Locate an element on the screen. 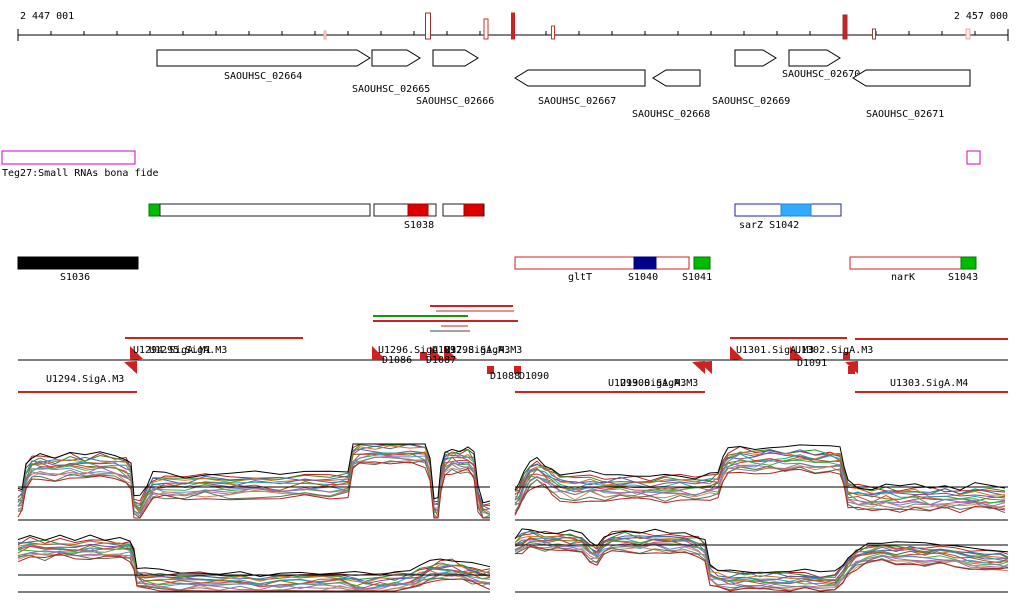  promoter-terminator-label: D1086 is located at coordinates (397, 360).